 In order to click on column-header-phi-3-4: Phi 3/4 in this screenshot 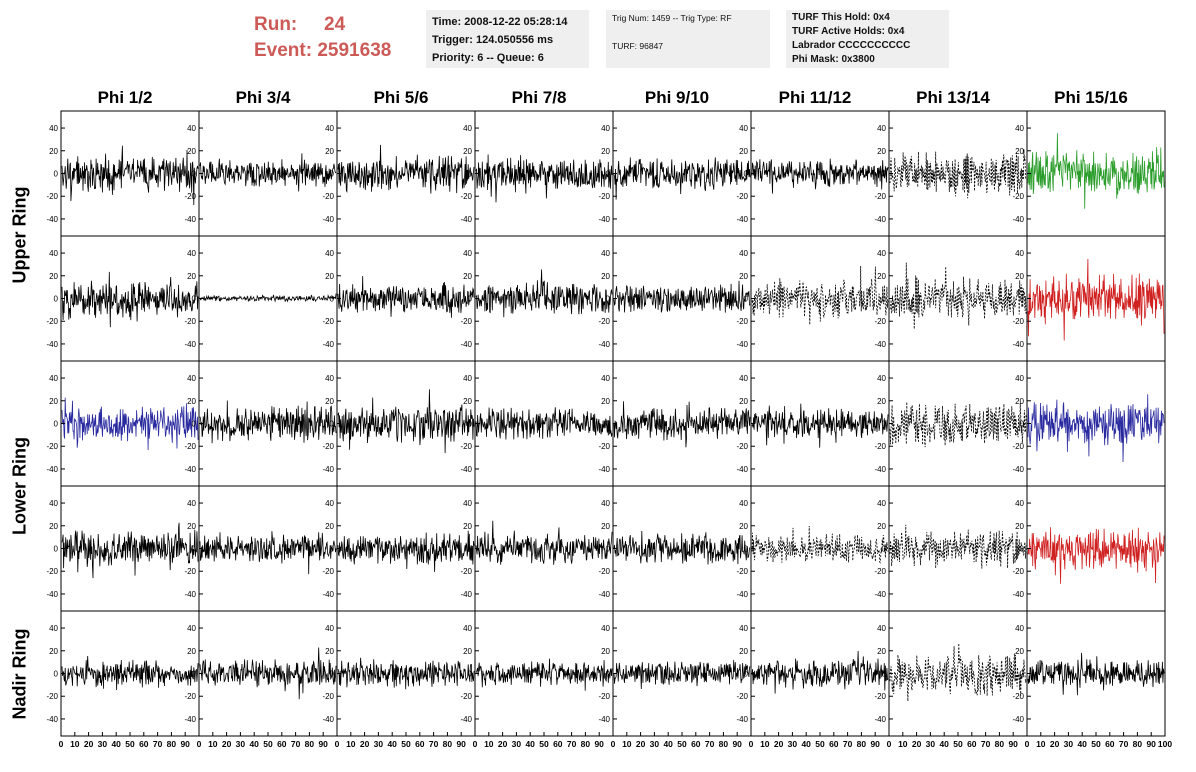, I will do `click(263, 97)`.